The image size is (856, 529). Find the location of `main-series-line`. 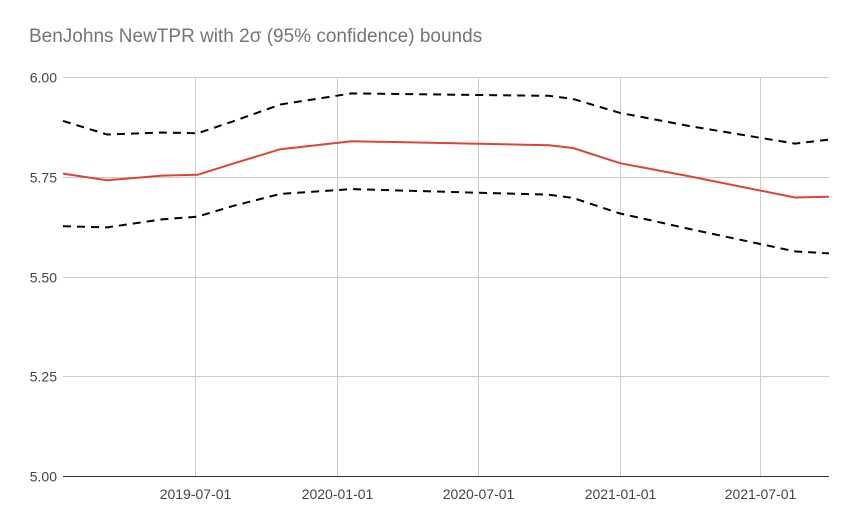

main-series-line is located at coordinates (446, 169).